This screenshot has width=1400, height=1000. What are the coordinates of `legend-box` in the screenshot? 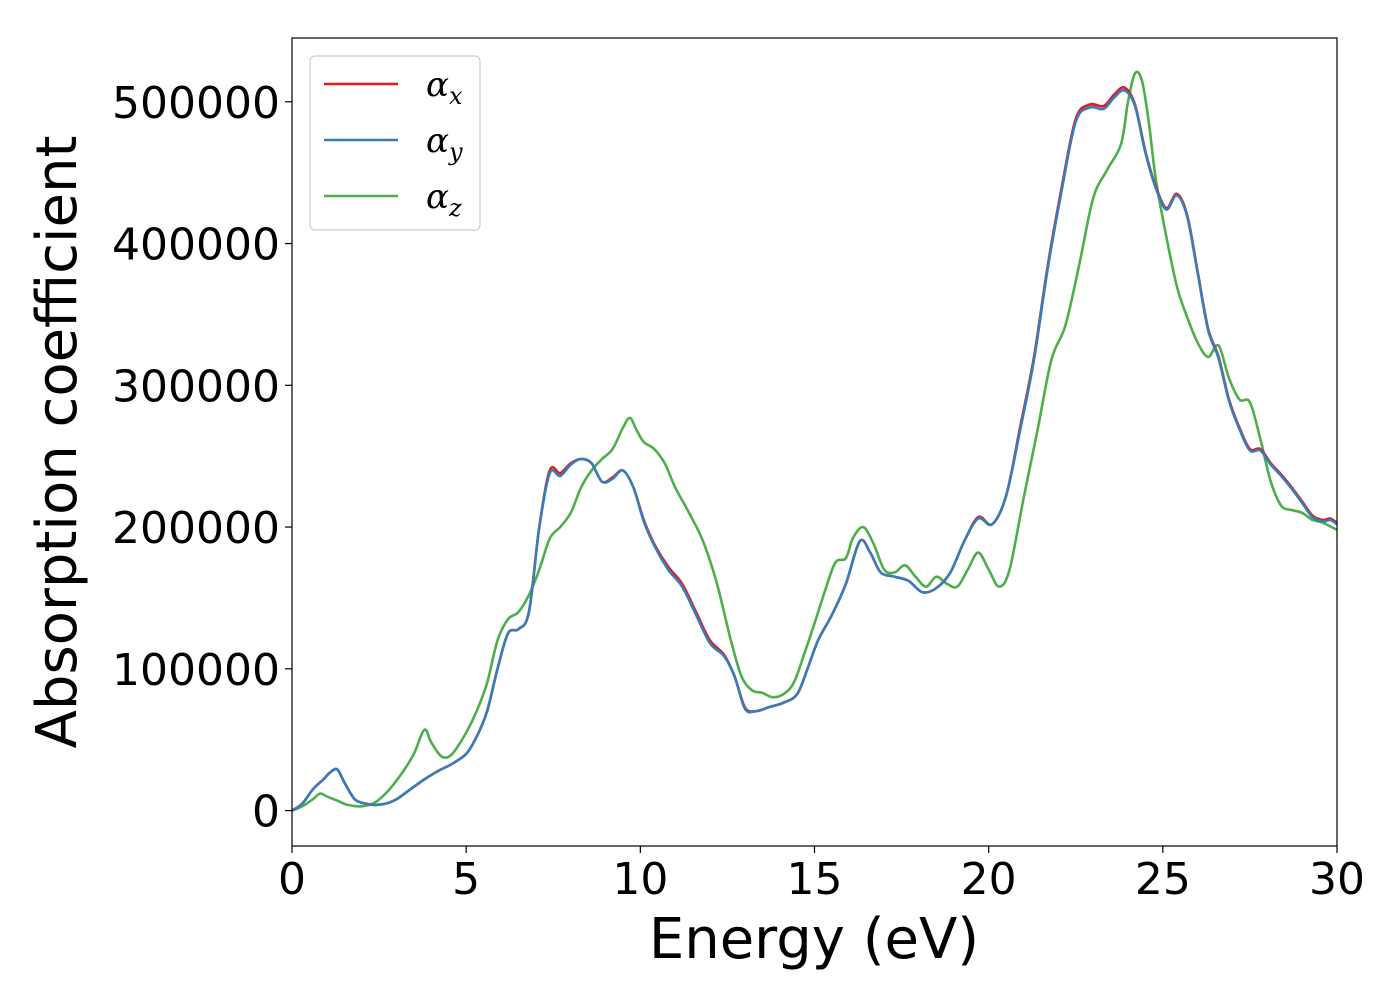 It's located at (395, 143).